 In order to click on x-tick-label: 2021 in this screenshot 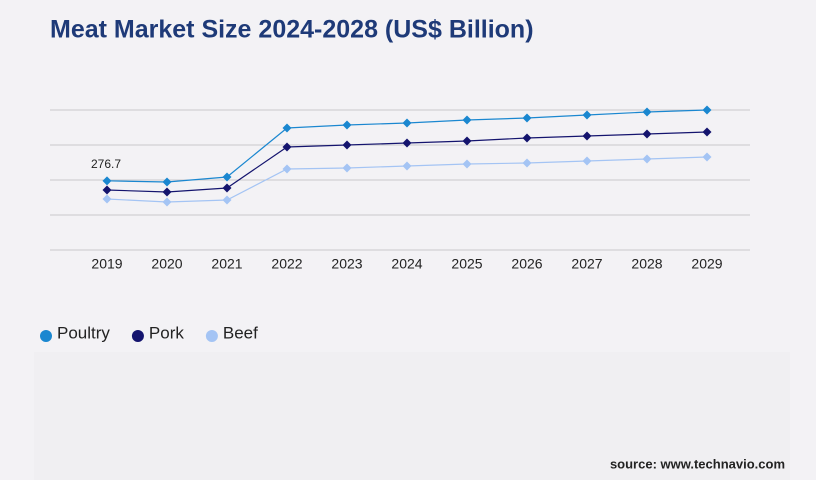, I will do `click(226, 264)`.